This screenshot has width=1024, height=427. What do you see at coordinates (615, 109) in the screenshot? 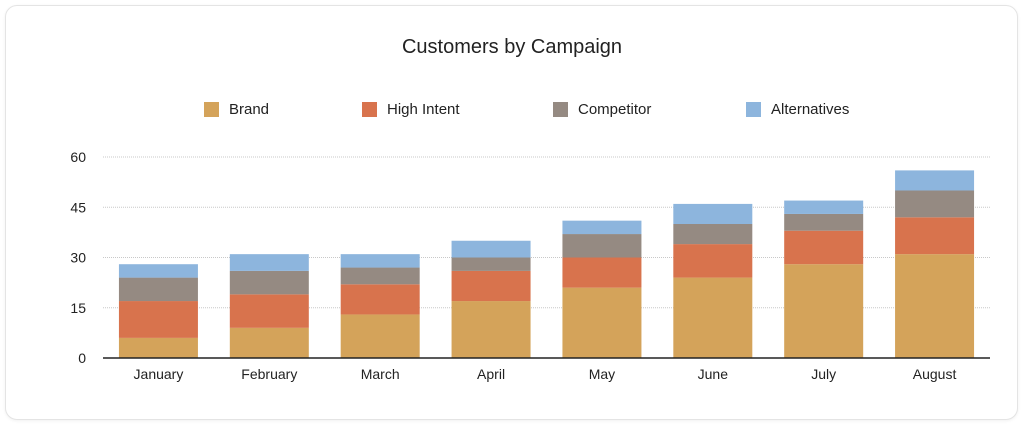
I see `legend-label-competitor: Competitor` at bounding box center [615, 109].